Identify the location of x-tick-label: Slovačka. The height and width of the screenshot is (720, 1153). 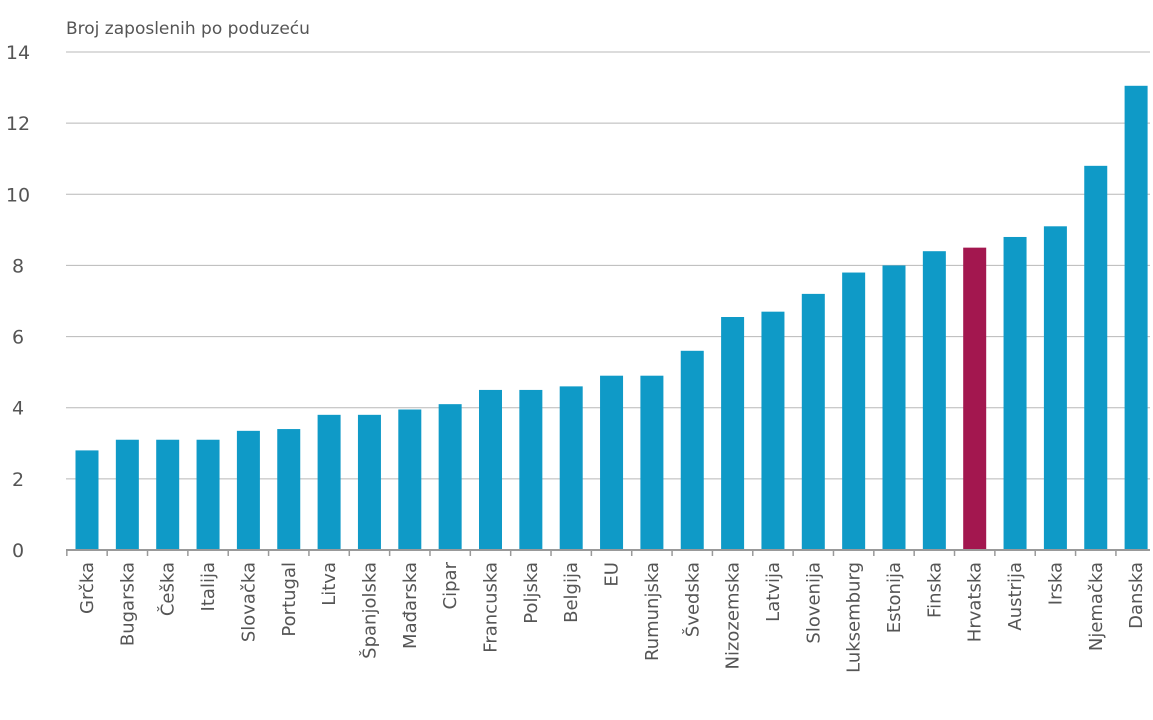
(248, 602).